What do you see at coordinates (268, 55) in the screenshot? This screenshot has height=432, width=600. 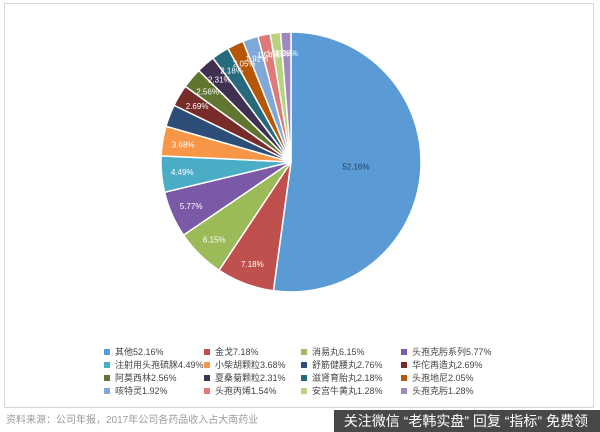 I see `slice-label-14: 1.54%` at bounding box center [268, 55].